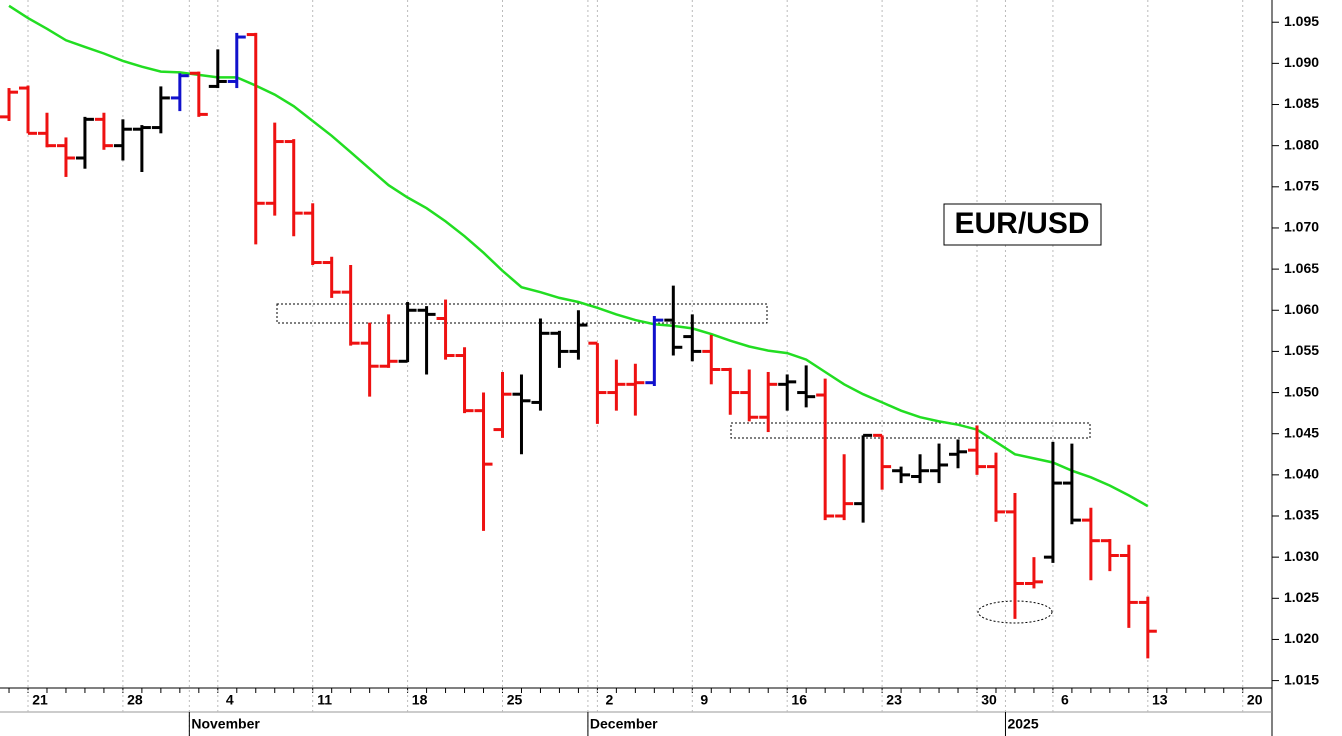 The height and width of the screenshot is (736, 1342). What do you see at coordinates (324, 700) in the screenshot?
I see `x-tick-label: 11` at bounding box center [324, 700].